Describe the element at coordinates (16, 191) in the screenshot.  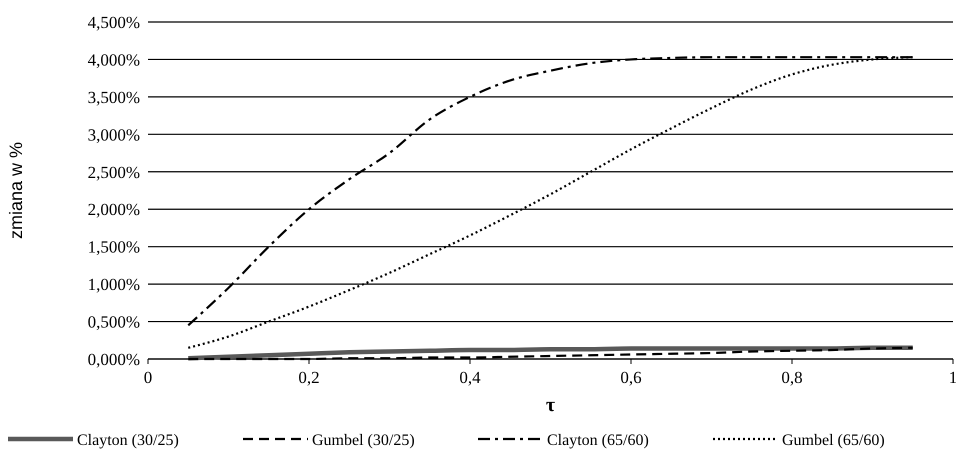
I see `y-axis-title: zmiana w %` at that location.